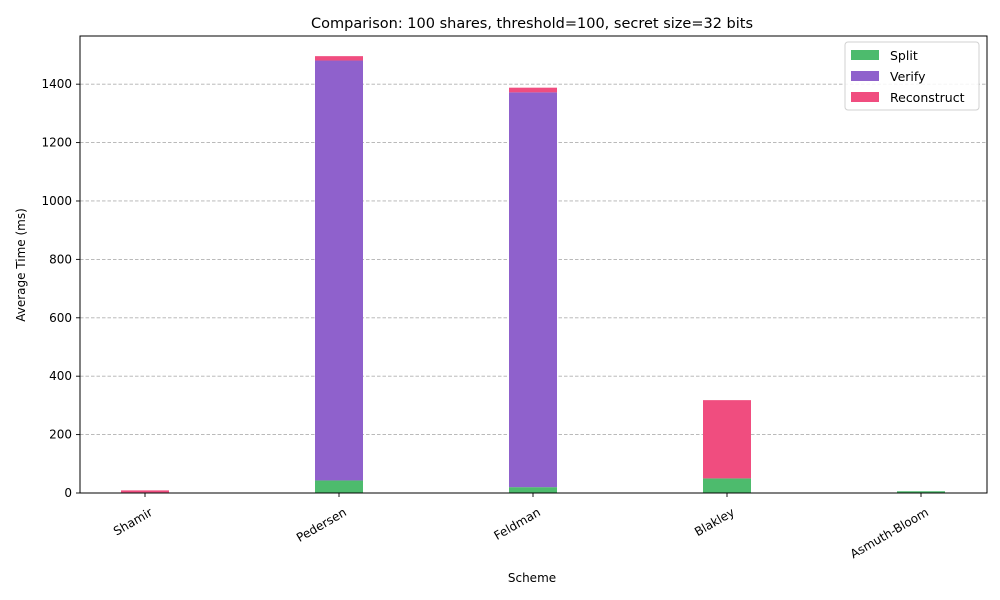  What do you see at coordinates (339, 270) in the screenshot?
I see `bar-verify-pedersen` at bounding box center [339, 270].